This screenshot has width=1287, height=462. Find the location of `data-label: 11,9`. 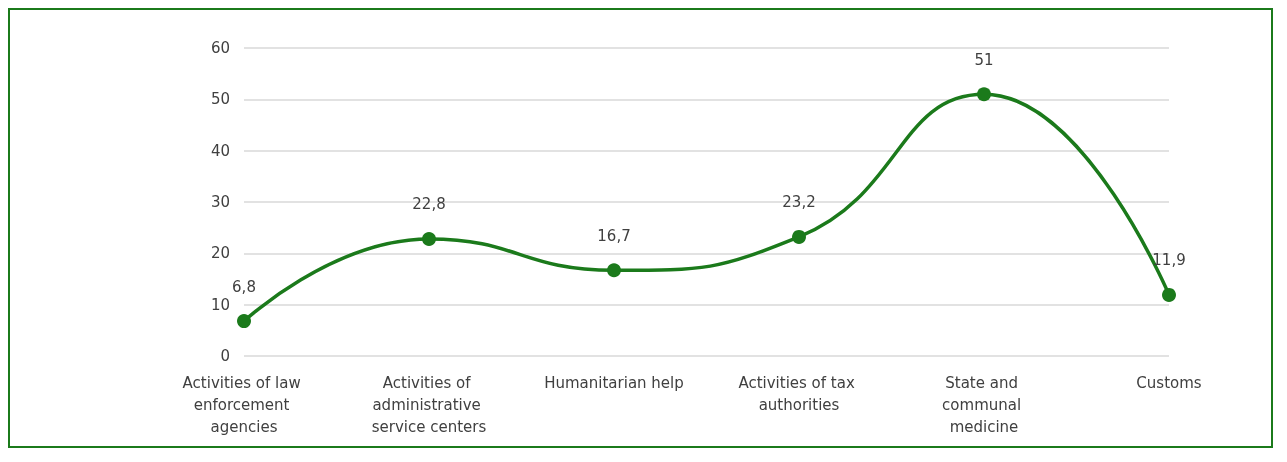

data-label: 11,9 is located at coordinates (1169, 260).